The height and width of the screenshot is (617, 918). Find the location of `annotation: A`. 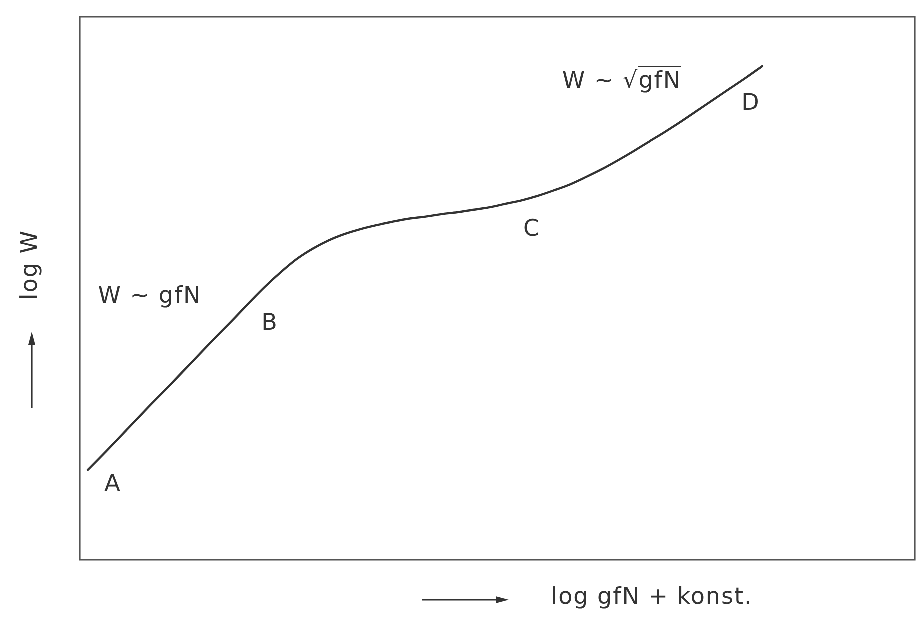

annotation: A is located at coordinates (113, 485).